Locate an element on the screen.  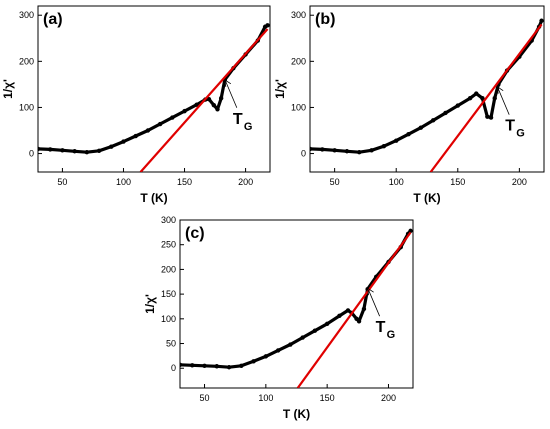
panel-label: (b) is located at coordinates (325, 19).